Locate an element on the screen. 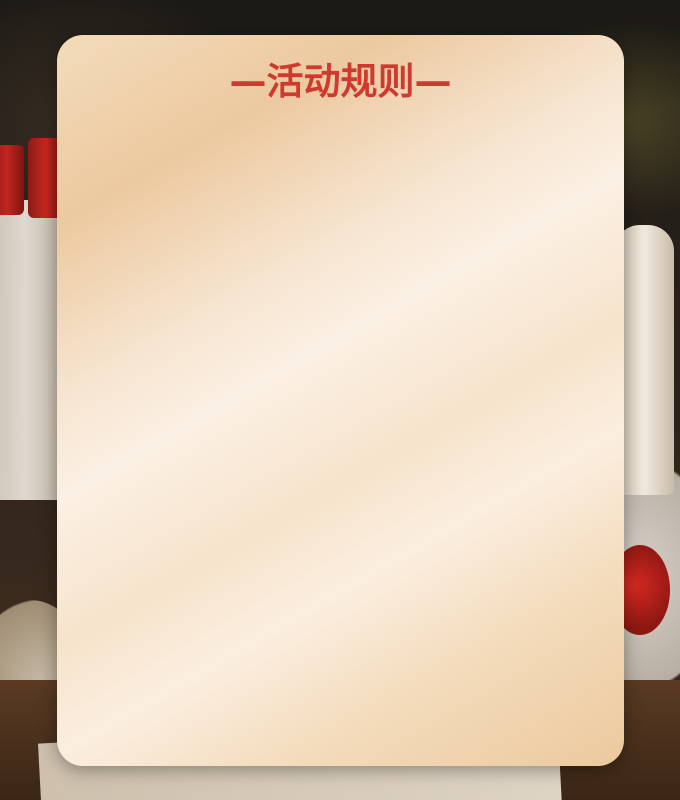 Image resolution: width=680 pixels, height=800 pixels. background-bottle-right is located at coordinates (644, 360).